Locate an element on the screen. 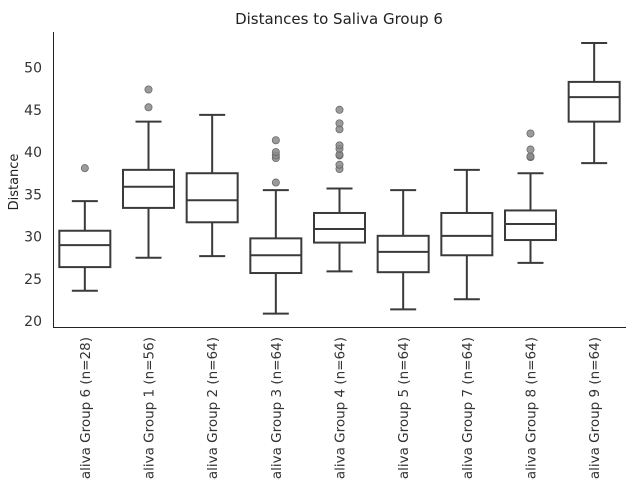 The width and height of the screenshot is (640, 480). category-label: Saliva Group 6 (n=28) is located at coordinates (86, 408).